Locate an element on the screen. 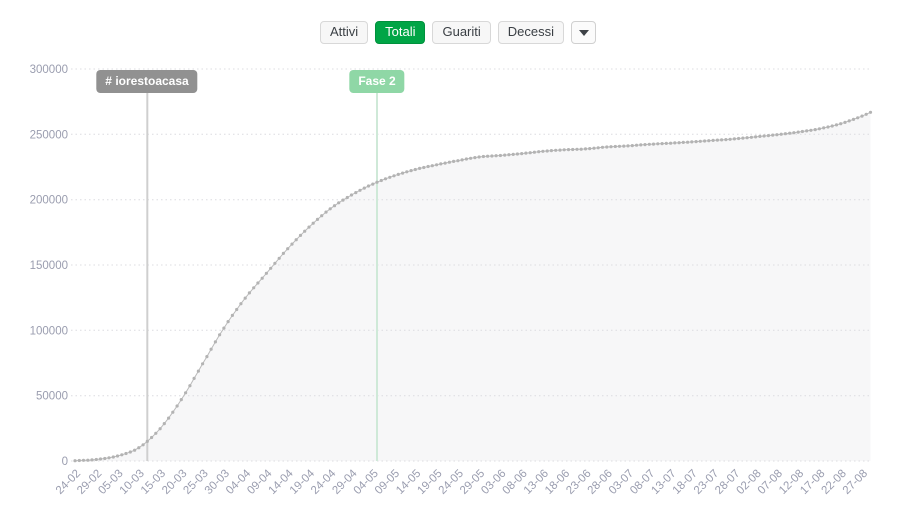  annotation-badge-fase2: Fase 2 is located at coordinates (377, 81).